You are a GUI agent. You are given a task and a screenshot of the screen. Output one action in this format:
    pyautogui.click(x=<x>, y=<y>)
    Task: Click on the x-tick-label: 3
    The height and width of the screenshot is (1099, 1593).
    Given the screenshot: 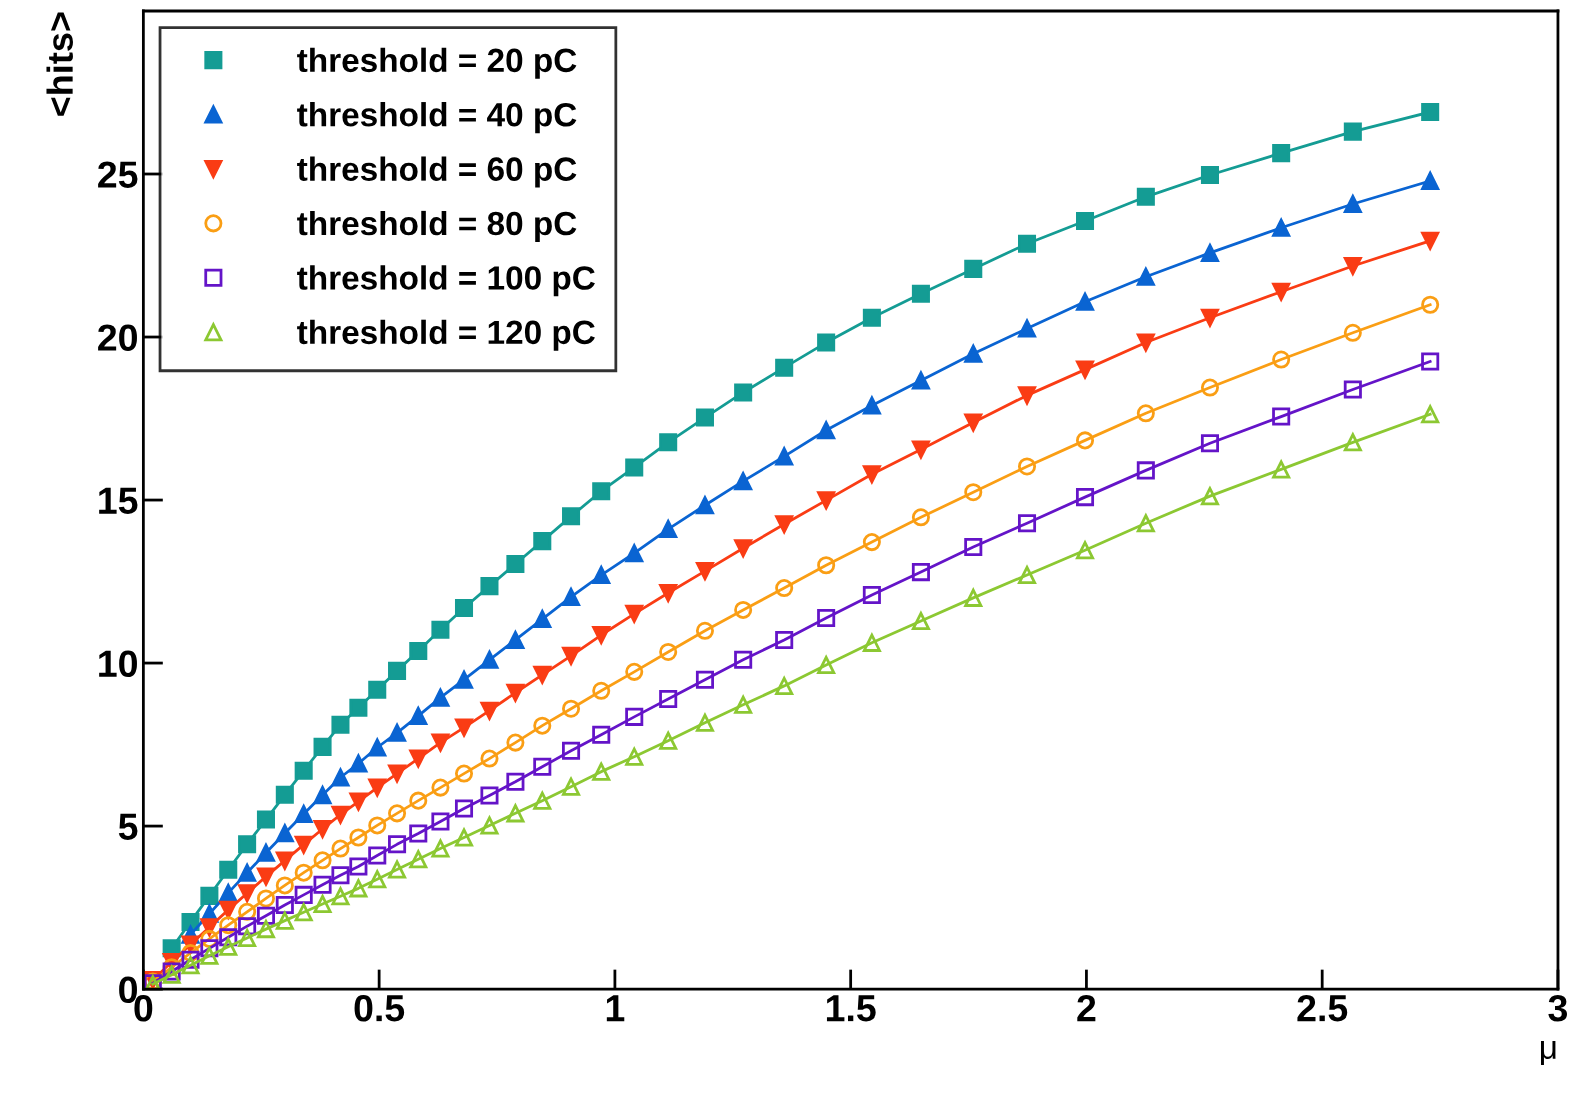 What is the action you would take?
    pyautogui.click(x=1558, y=1008)
    